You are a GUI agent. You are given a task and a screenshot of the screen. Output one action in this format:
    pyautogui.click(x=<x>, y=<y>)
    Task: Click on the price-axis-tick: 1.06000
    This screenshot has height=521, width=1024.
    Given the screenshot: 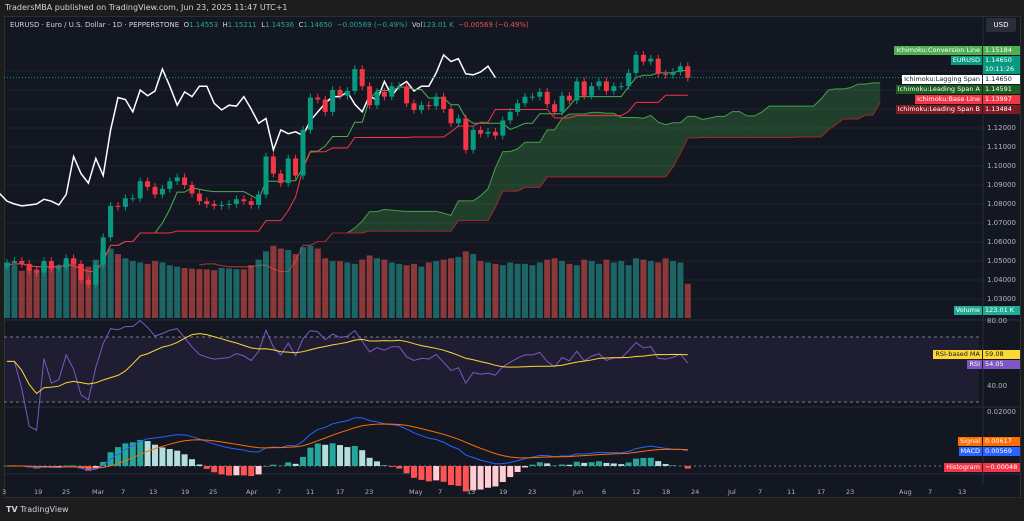 What is the action you would take?
    pyautogui.click(x=1001, y=242)
    